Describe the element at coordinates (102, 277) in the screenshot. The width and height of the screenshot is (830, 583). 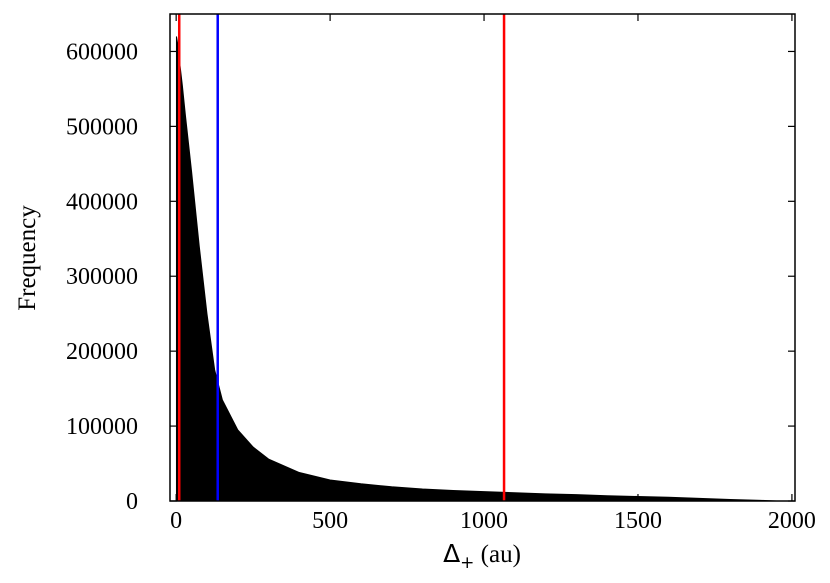
I see `y-tick-label: 300000` at that location.